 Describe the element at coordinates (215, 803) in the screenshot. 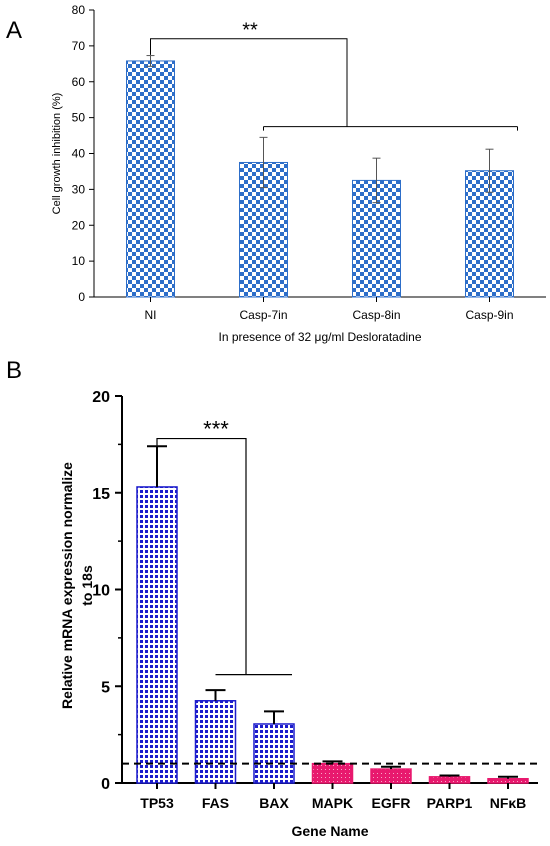

I see `x-tick-label: FAS` at that location.